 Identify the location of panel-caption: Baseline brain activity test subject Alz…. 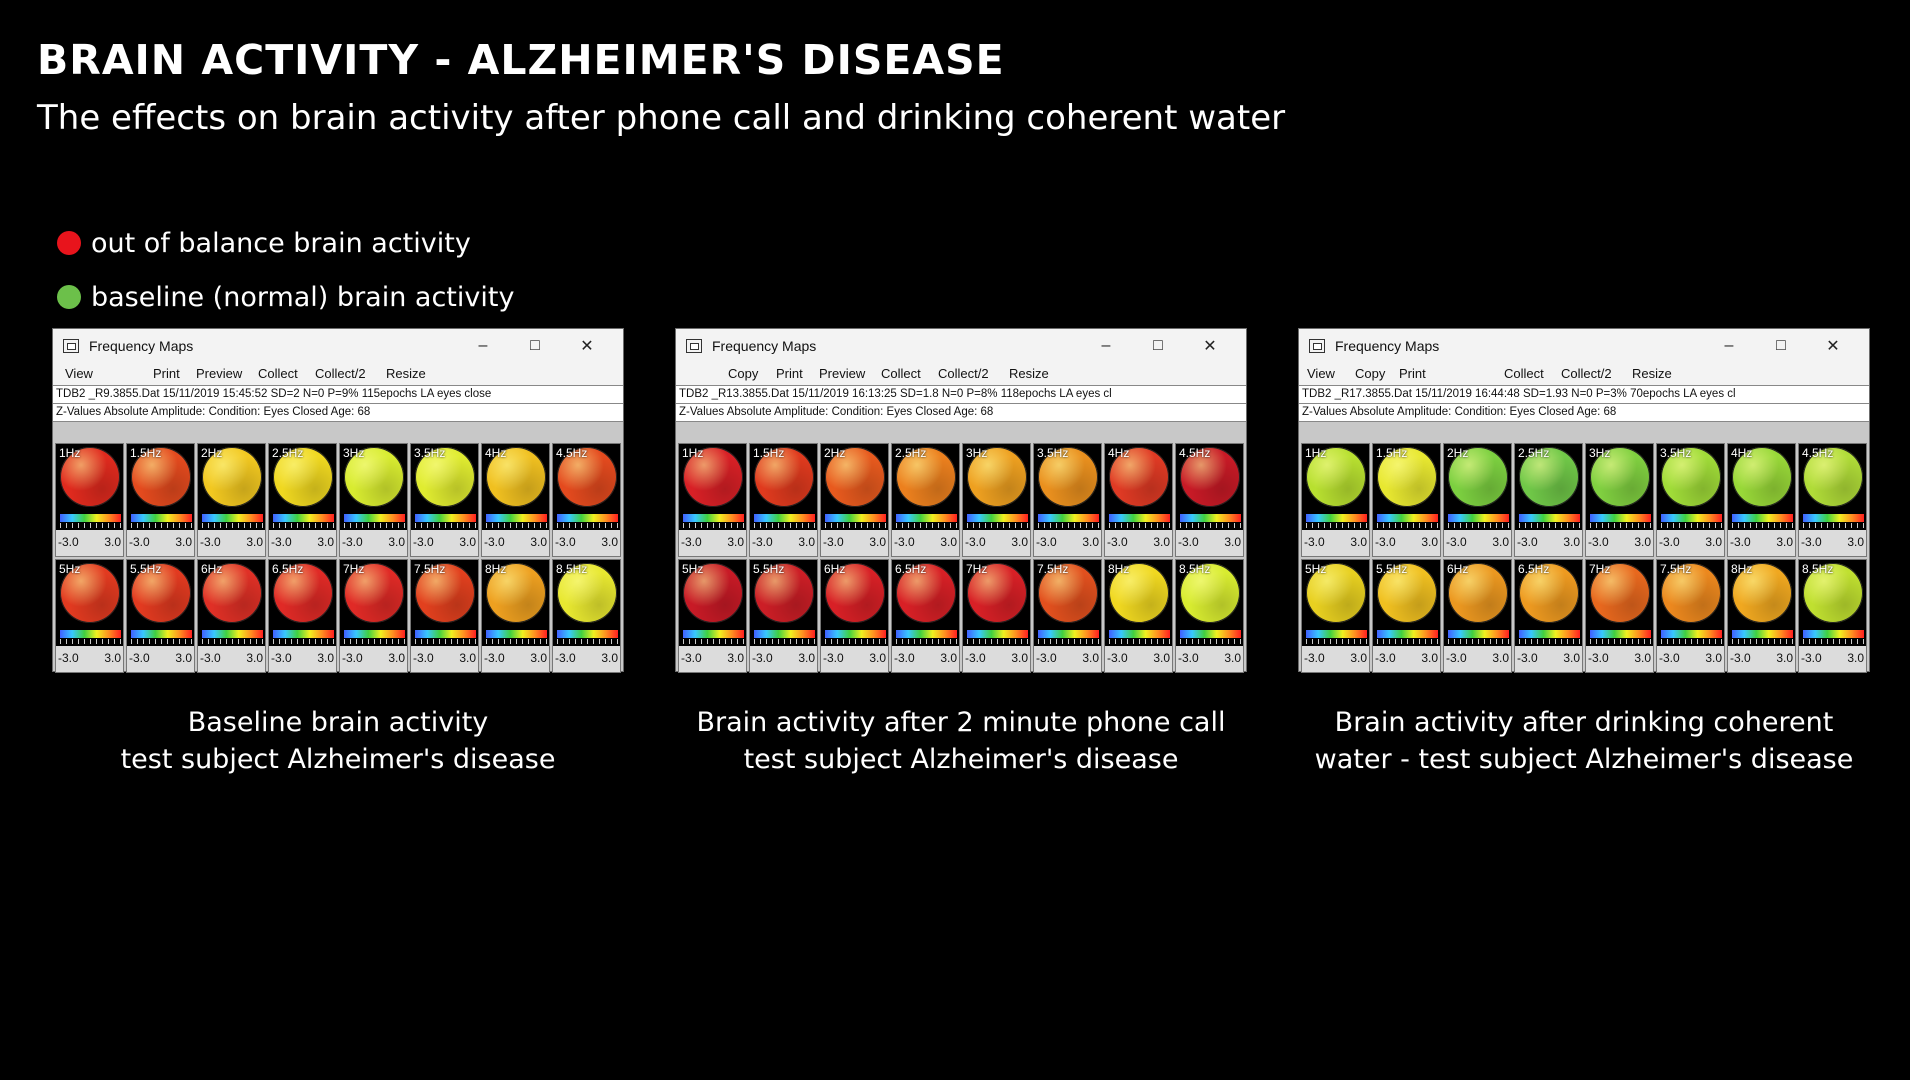
(338, 741).